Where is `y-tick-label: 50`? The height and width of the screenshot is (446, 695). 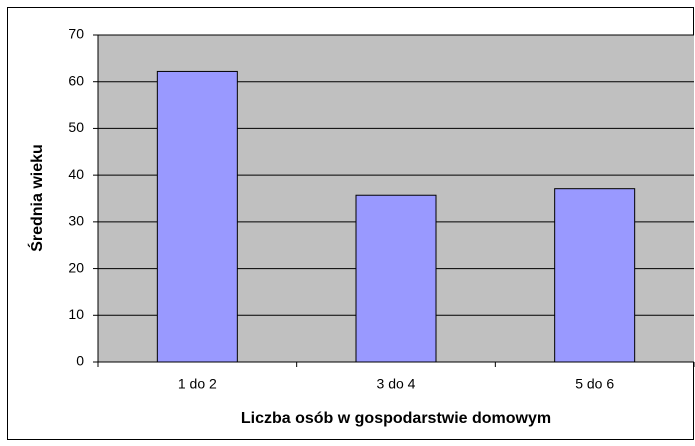
y-tick-label: 50 is located at coordinates (76, 127).